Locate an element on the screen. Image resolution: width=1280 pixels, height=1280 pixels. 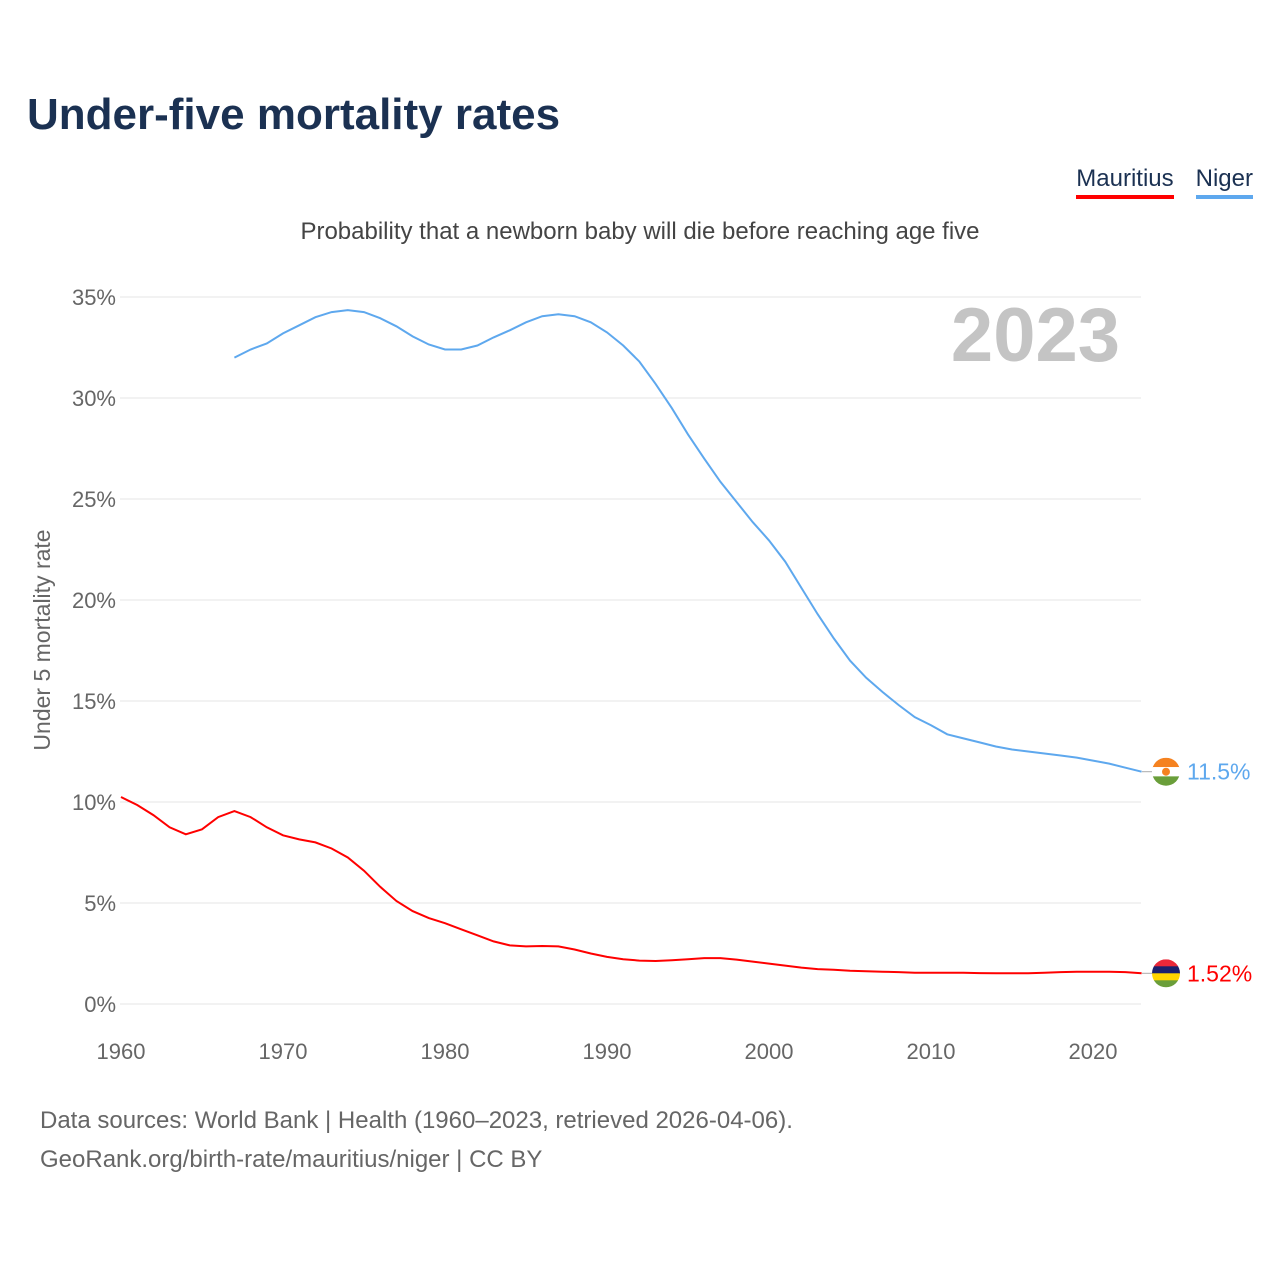
legend: Mauritius Niger is located at coordinates (1164, 182).